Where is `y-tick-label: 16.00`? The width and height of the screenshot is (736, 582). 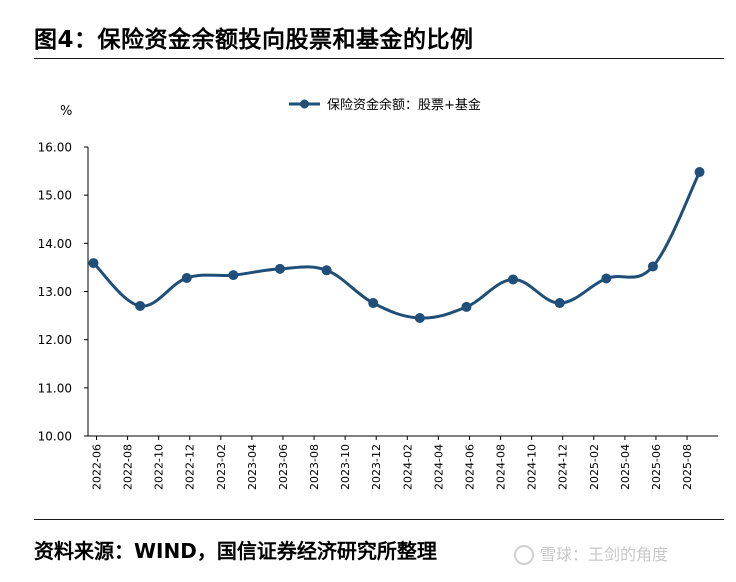 y-tick-label: 16.00 is located at coordinates (55, 148).